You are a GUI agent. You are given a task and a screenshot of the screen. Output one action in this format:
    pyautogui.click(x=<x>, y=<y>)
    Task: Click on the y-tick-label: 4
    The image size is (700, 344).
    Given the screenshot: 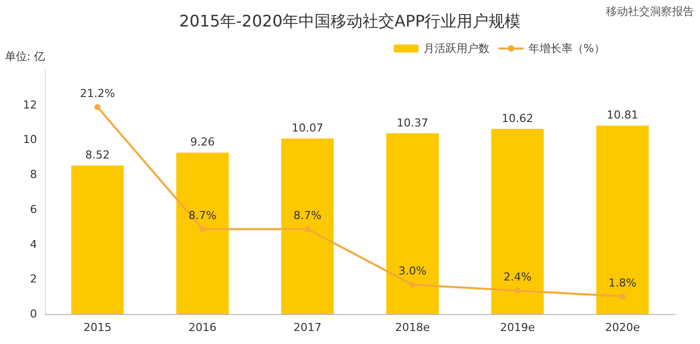 What is the action you would take?
    pyautogui.click(x=33, y=244)
    